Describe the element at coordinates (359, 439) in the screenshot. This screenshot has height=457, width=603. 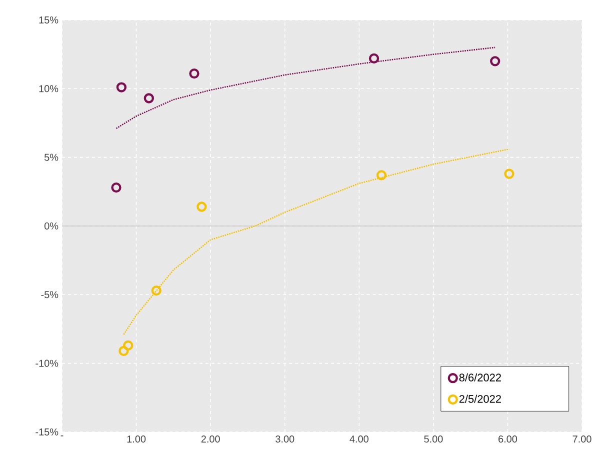
I see `x-tick-label: 4.00` at that location.